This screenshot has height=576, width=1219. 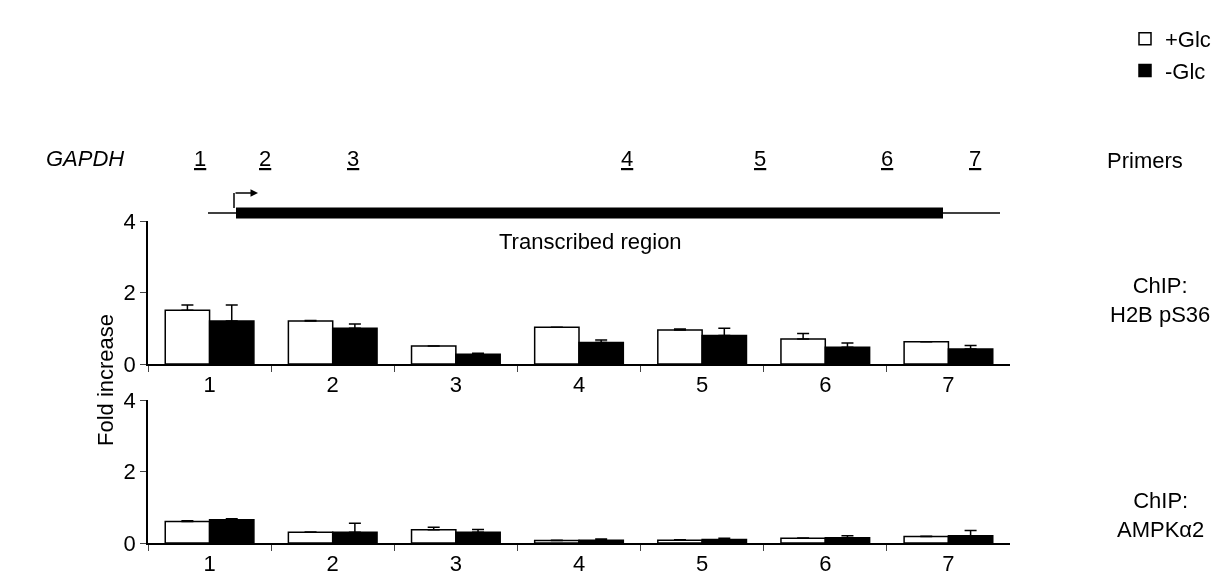 I want to click on text: Primers, so click(x=1145, y=160).